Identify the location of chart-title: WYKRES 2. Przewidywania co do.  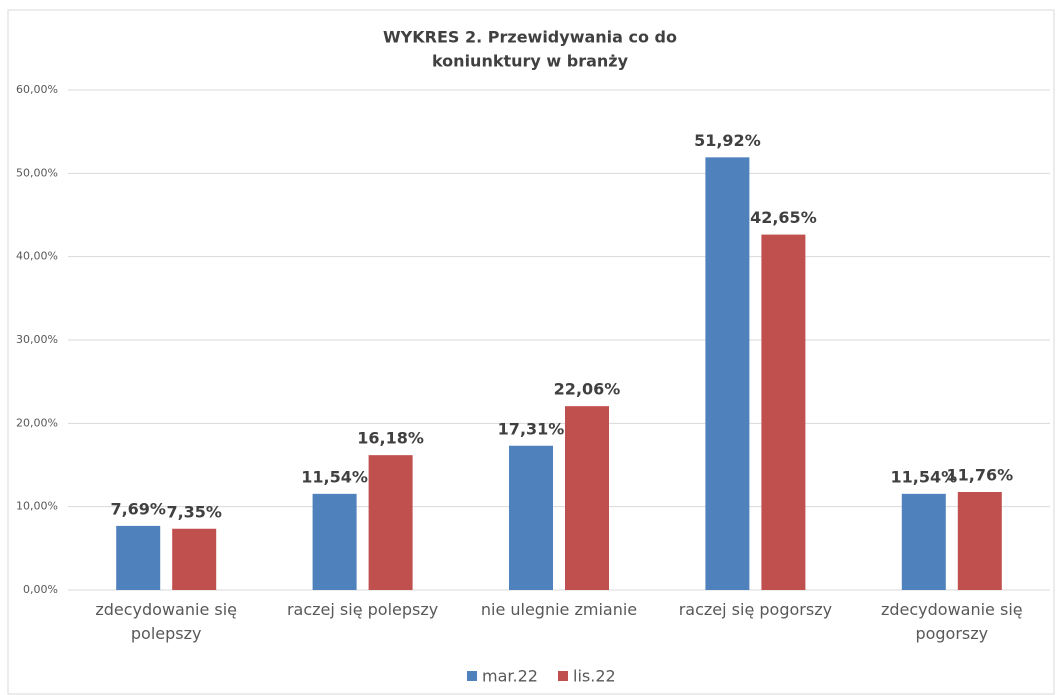
(530, 37).